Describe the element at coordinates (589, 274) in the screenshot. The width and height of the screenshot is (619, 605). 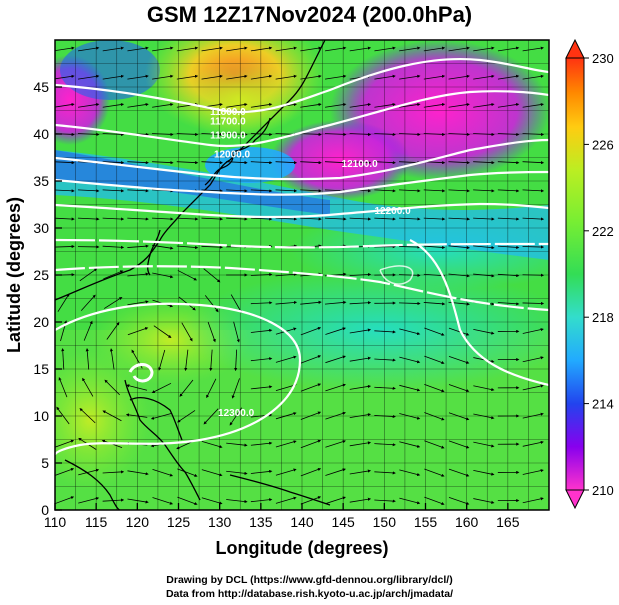
I see `colorbar: 230 226 222 218 214 210` at that location.